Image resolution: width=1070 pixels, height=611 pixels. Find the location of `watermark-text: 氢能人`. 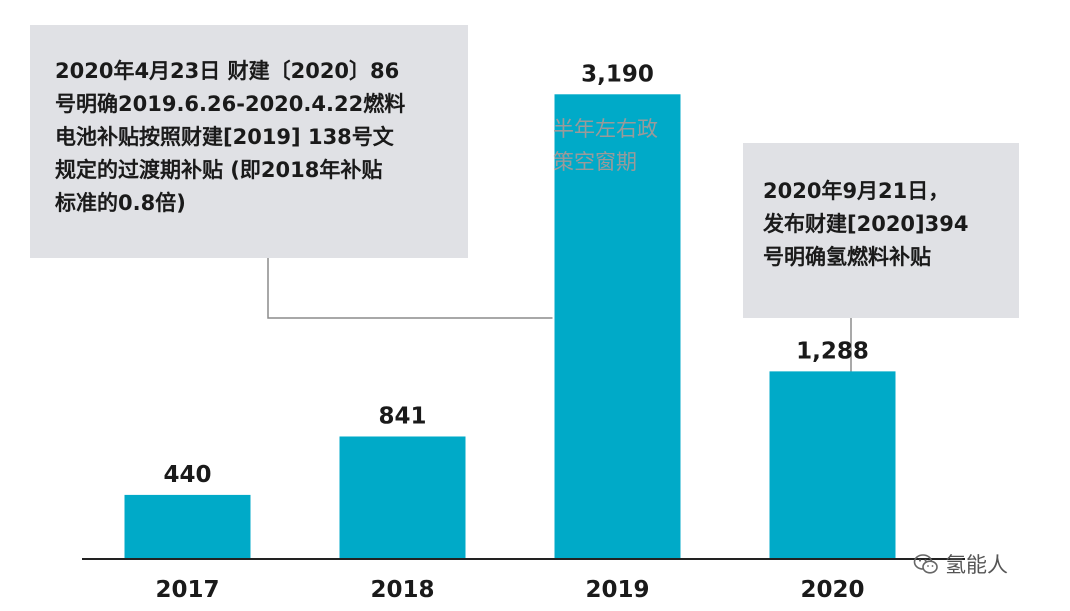

watermark-text: 氢能人 is located at coordinates (976, 565).